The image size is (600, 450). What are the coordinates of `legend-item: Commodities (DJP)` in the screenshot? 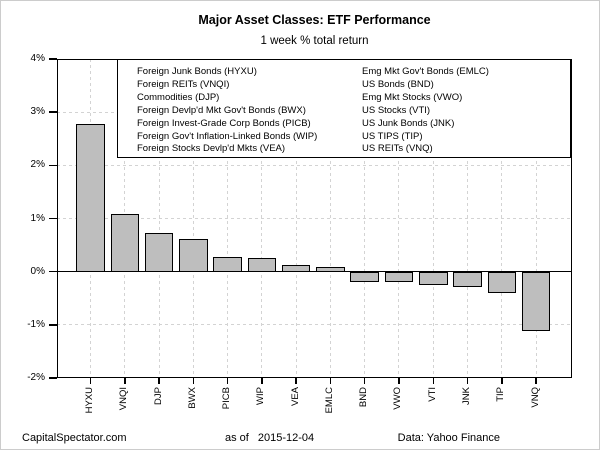 It's located at (178, 97).